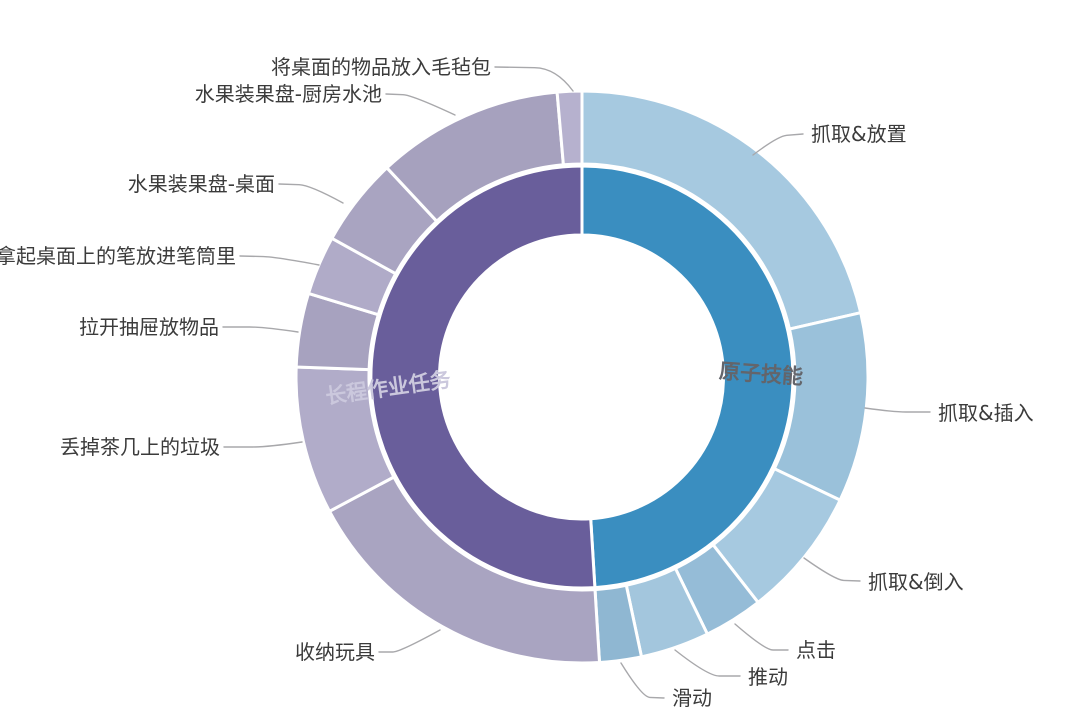  I want to click on label-felt-bag: 将桌面的物品放入毛毡包, so click(381, 67).